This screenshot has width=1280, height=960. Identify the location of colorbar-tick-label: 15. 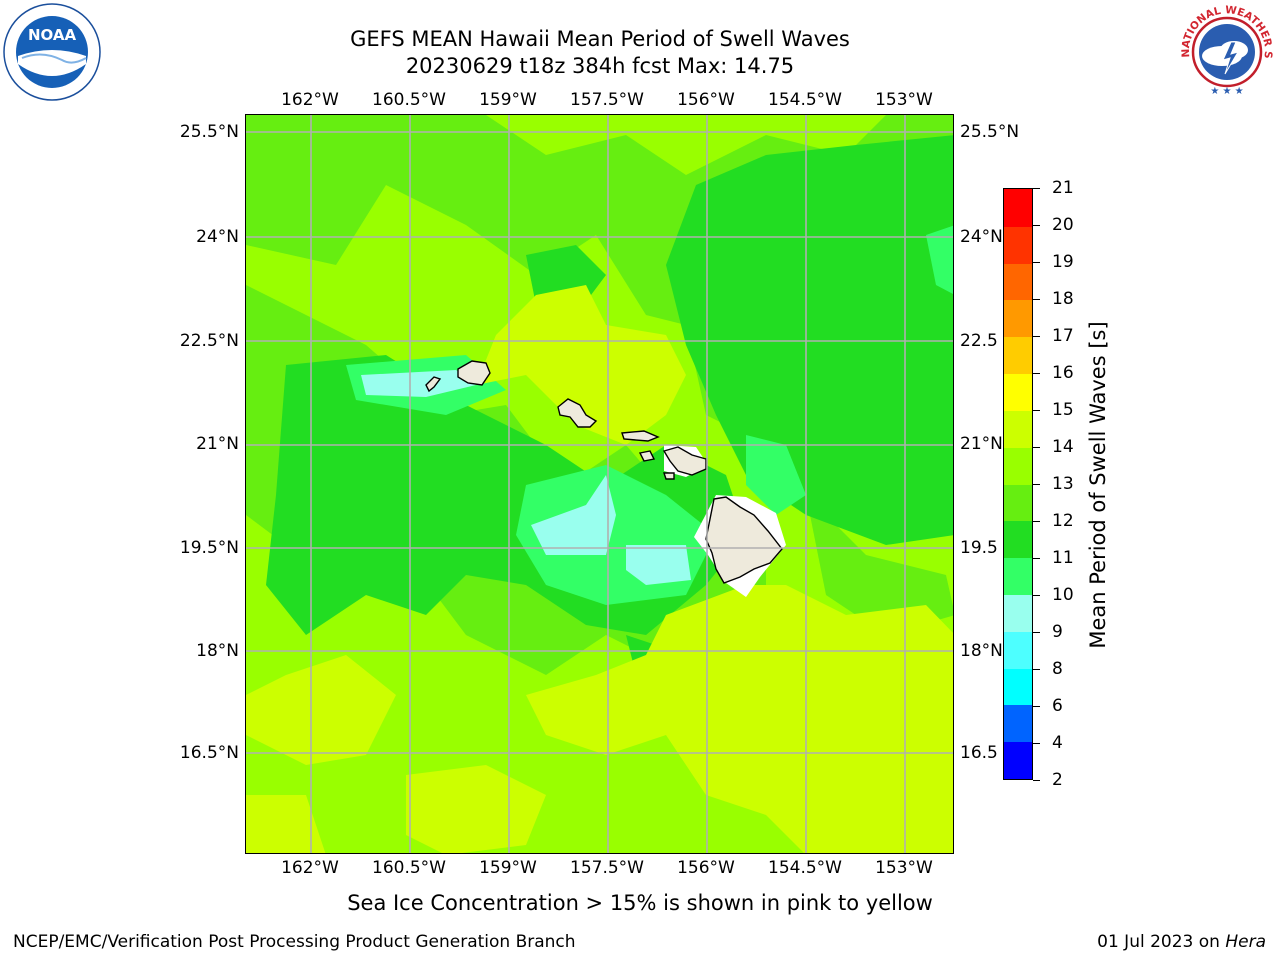
(1063, 410).